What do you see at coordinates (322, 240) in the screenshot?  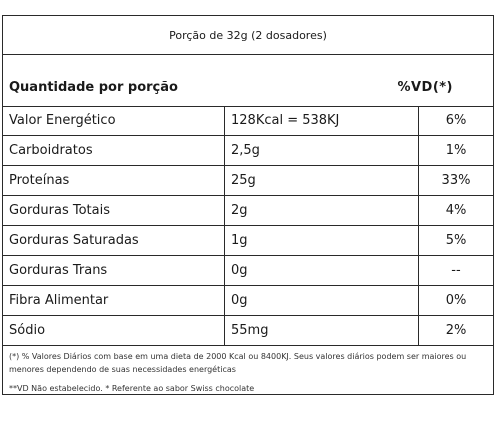 I see `nutrient-amount: 1g` at bounding box center [322, 240].